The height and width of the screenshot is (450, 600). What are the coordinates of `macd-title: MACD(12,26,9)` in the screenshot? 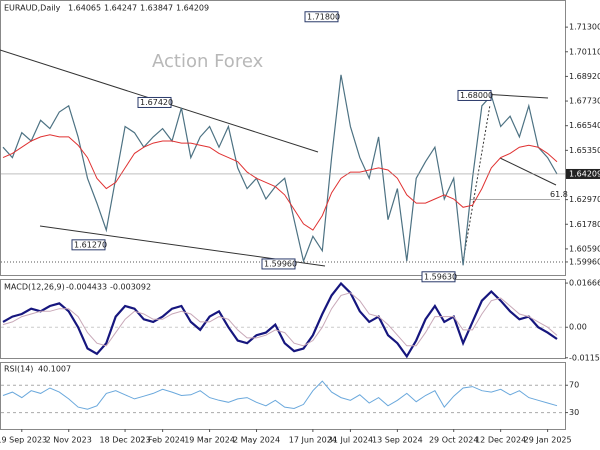 It's located at (34, 287).